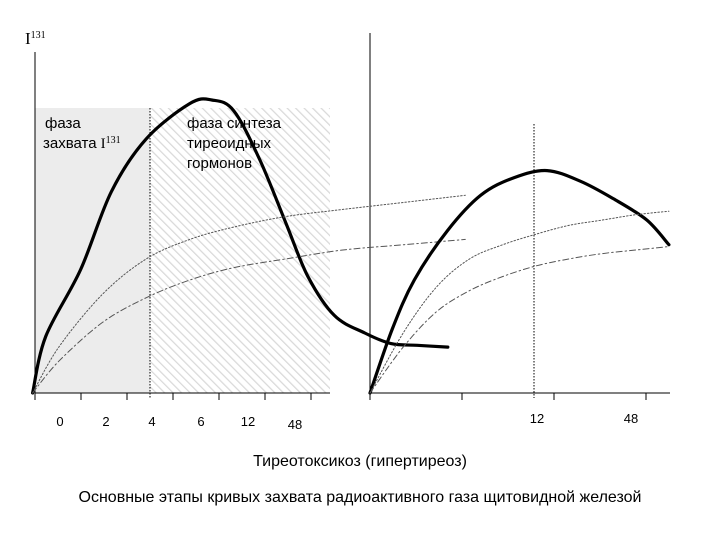  Describe the element at coordinates (219, 163) in the screenshot. I see `synthesis-phase-label-line3: гормонов` at that location.